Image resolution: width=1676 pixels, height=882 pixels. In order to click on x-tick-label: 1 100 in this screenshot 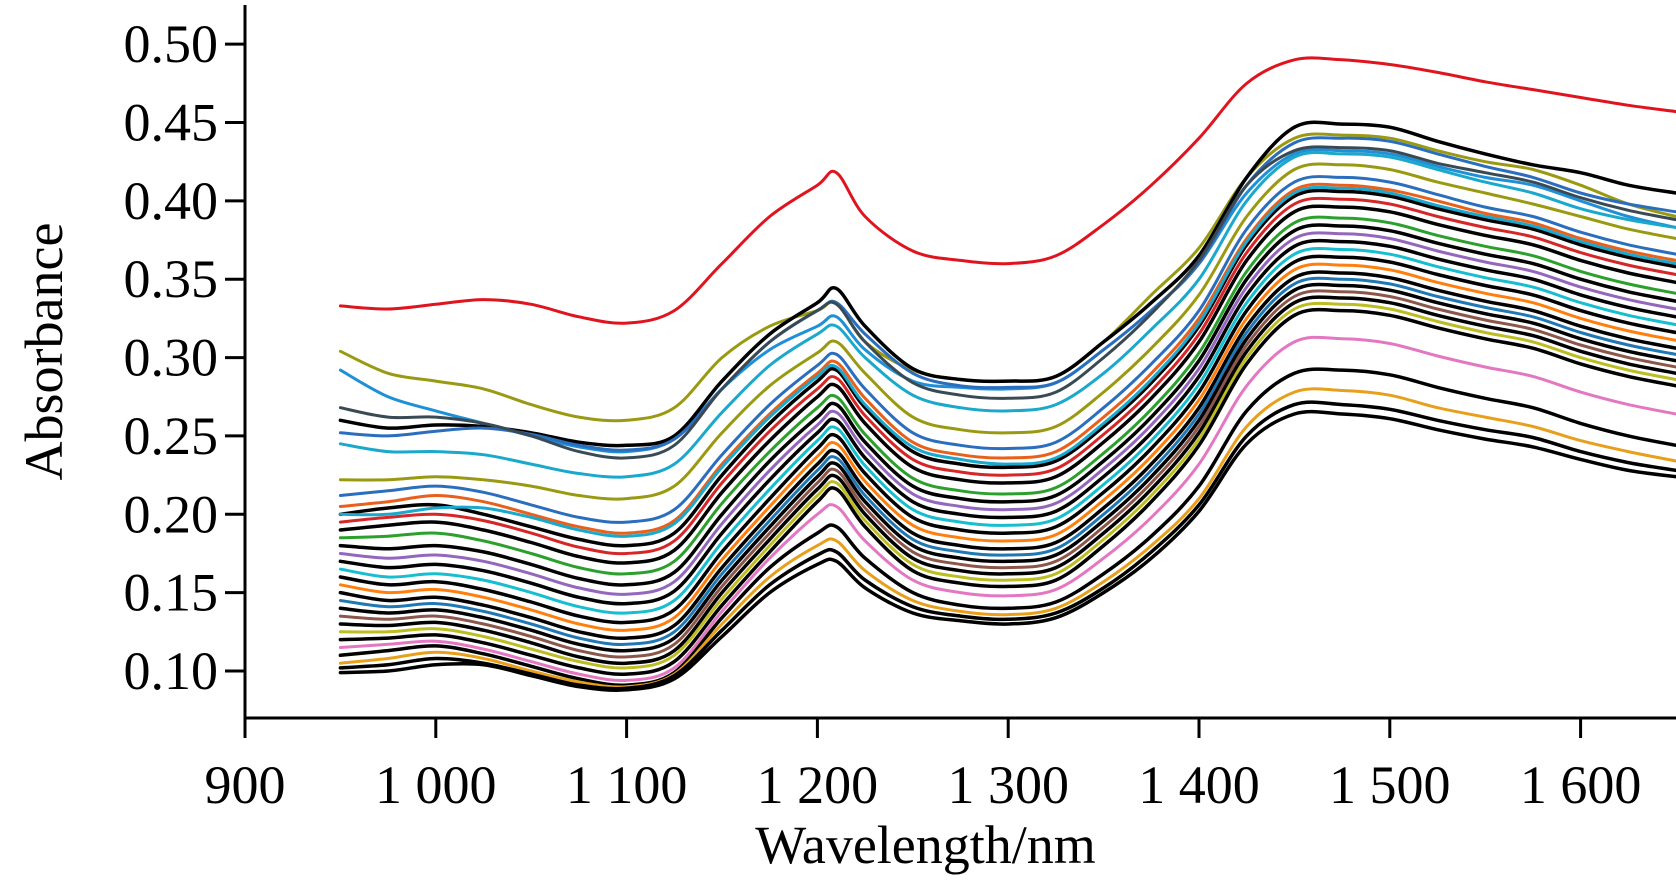, I will do `click(627, 785)`.